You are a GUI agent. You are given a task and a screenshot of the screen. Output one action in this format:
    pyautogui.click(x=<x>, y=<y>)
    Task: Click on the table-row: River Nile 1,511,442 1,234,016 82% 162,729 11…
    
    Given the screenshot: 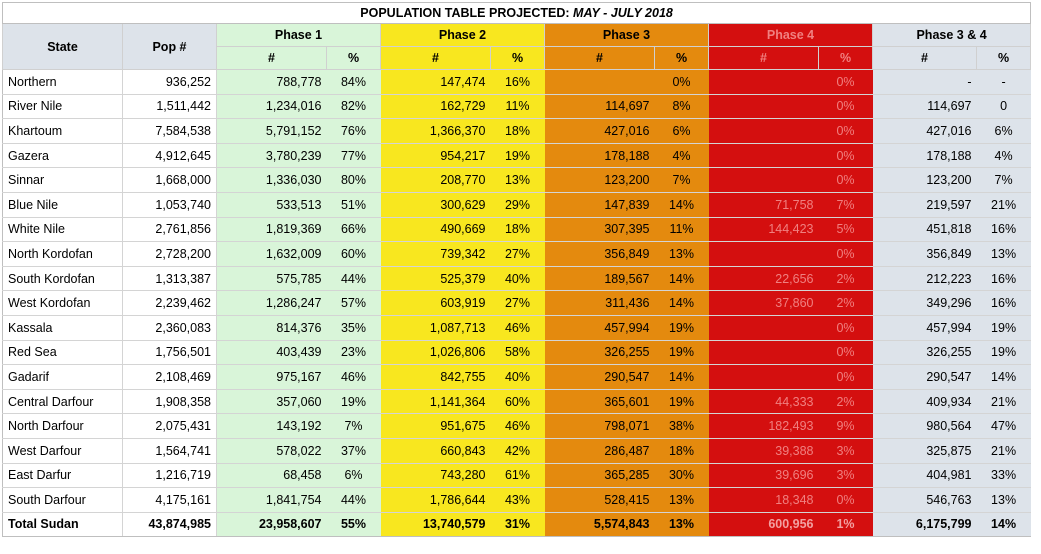 What is the action you would take?
    pyautogui.click(x=516, y=107)
    